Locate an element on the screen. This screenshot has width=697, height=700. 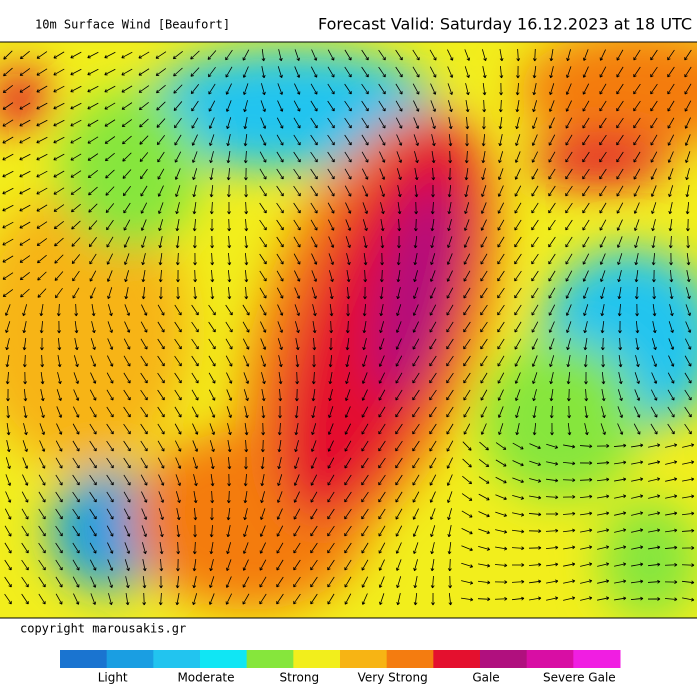
legend-swatch is located at coordinates (504, 659).